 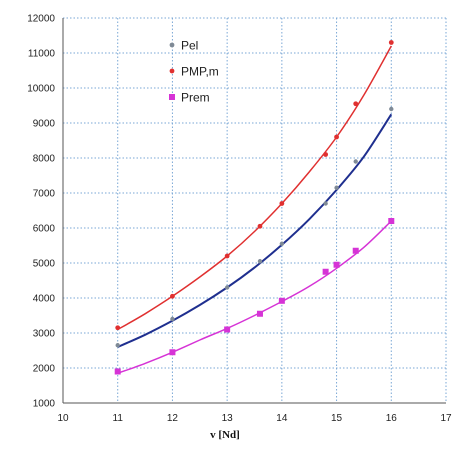 I want to click on y-tick-label: 5000, so click(x=44, y=264).